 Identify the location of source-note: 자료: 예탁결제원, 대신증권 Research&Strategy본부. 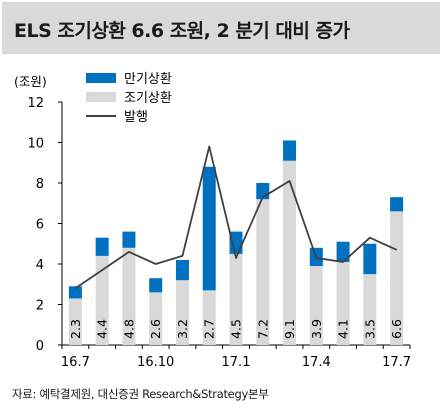
(140, 394).